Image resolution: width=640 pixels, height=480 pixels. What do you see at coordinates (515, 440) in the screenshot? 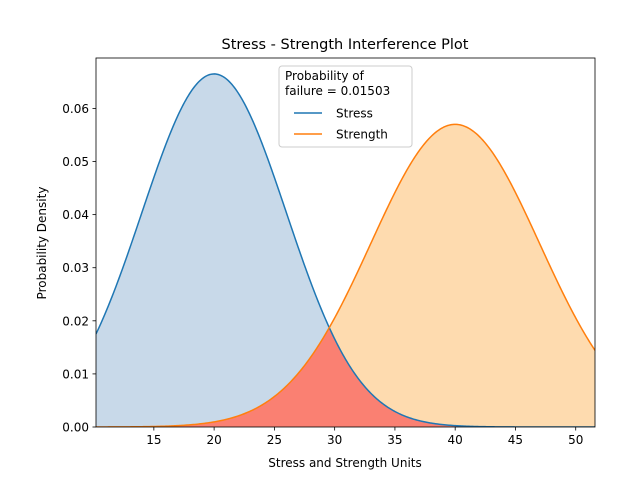
I see `x-tick-label: 45` at bounding box center [515, 440].